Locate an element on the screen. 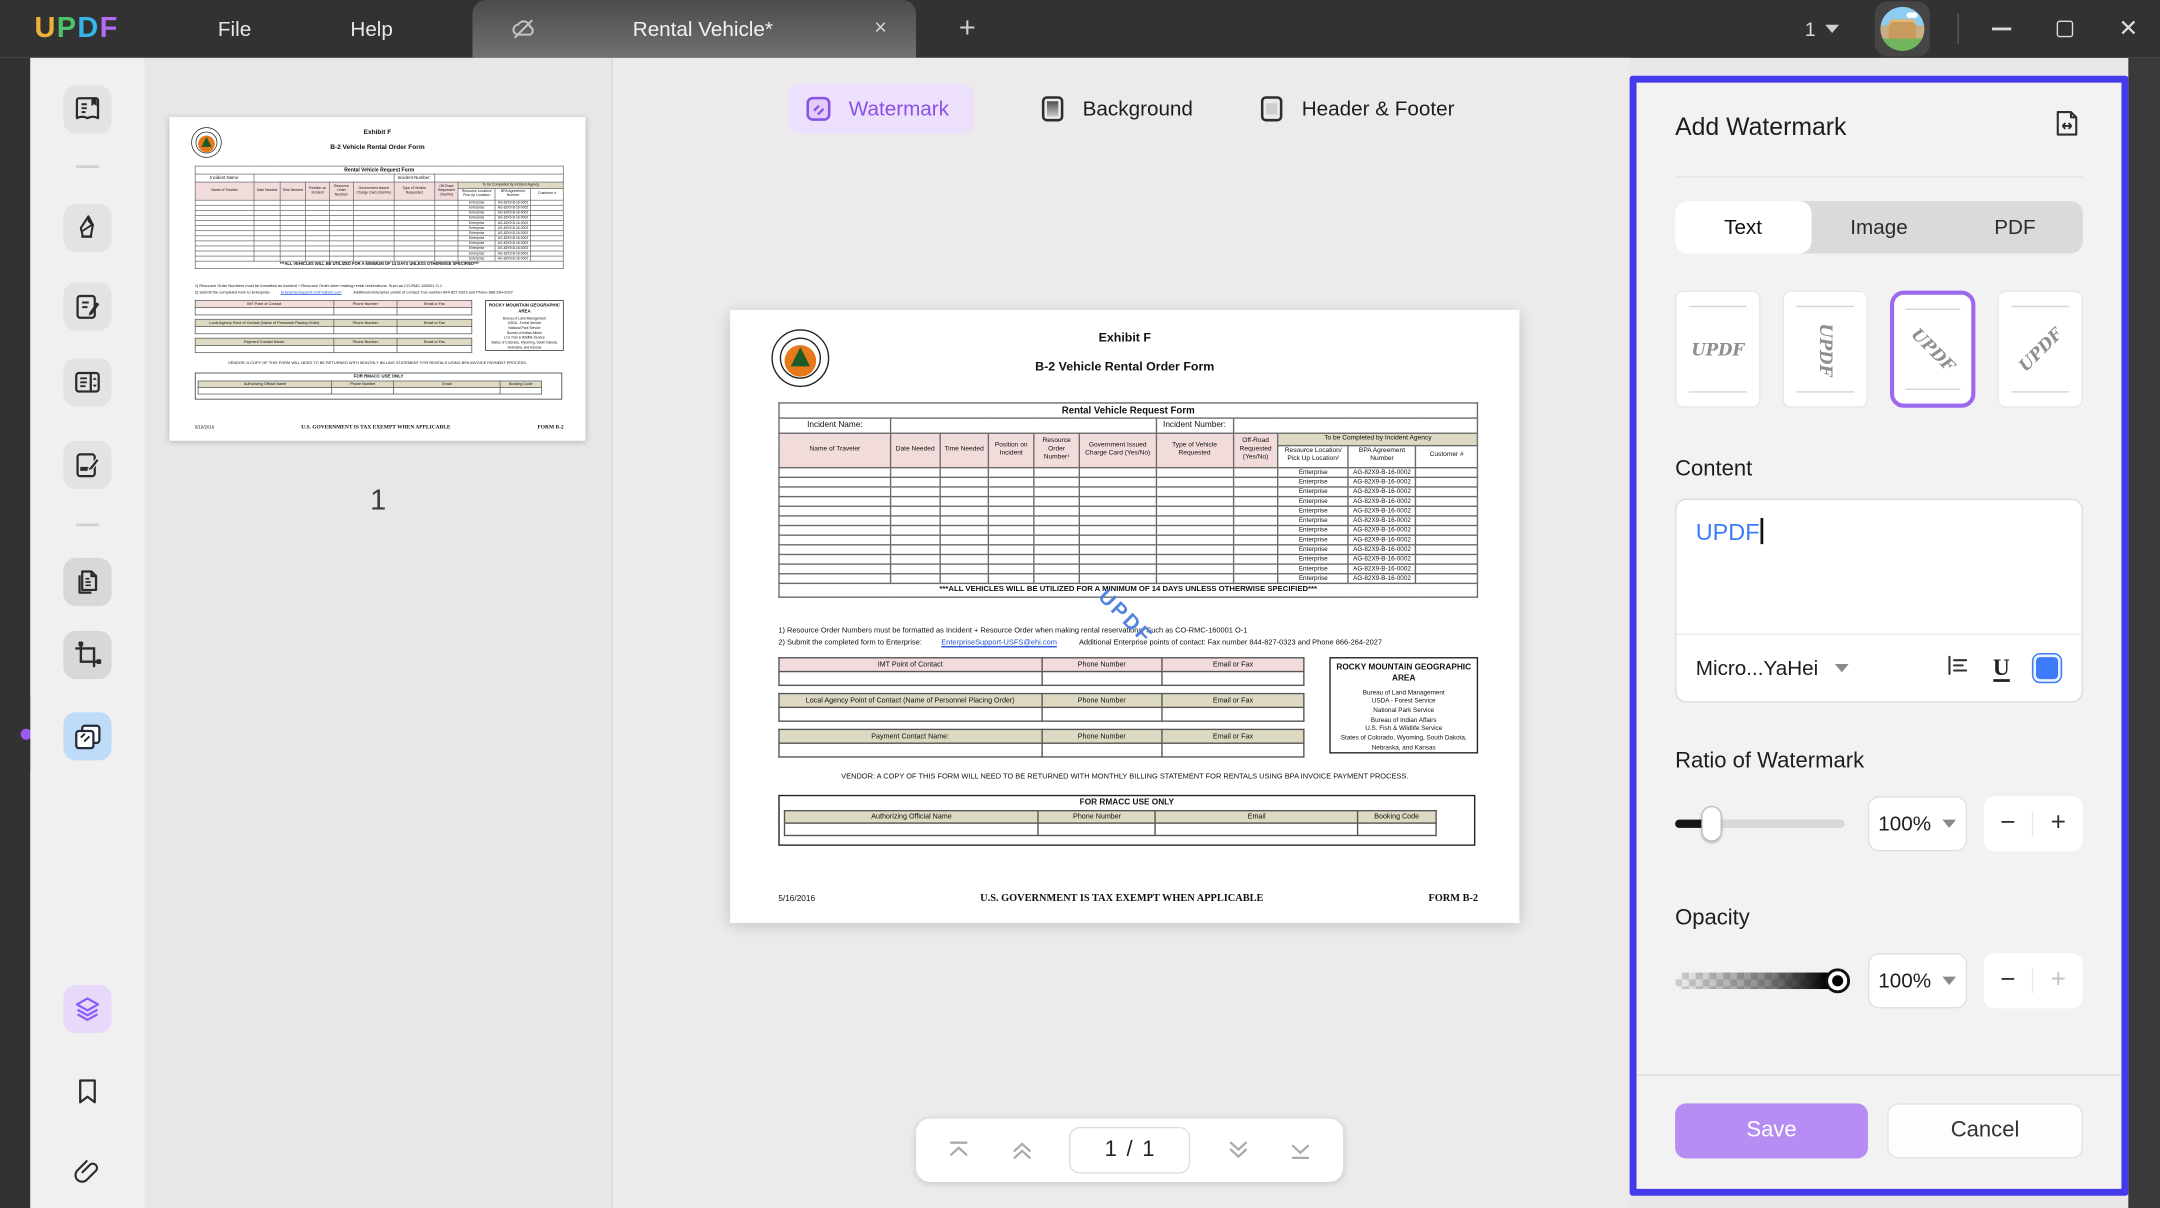 The image size is (2160, 1208). underline-button: U is located at coordinates (2001, 667).